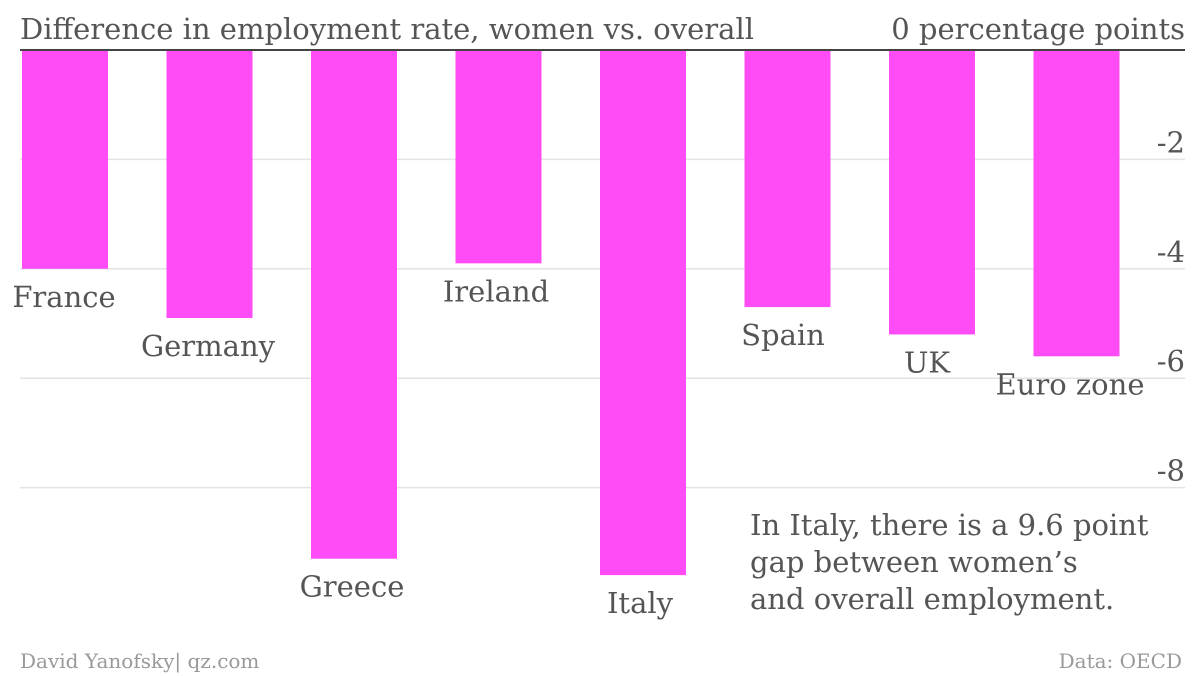 This screenshot has height=676, width=1200. Describe the element at coordinates (1120, 661) in the screenshot. I see `data-source: Data: OECD` at that location.